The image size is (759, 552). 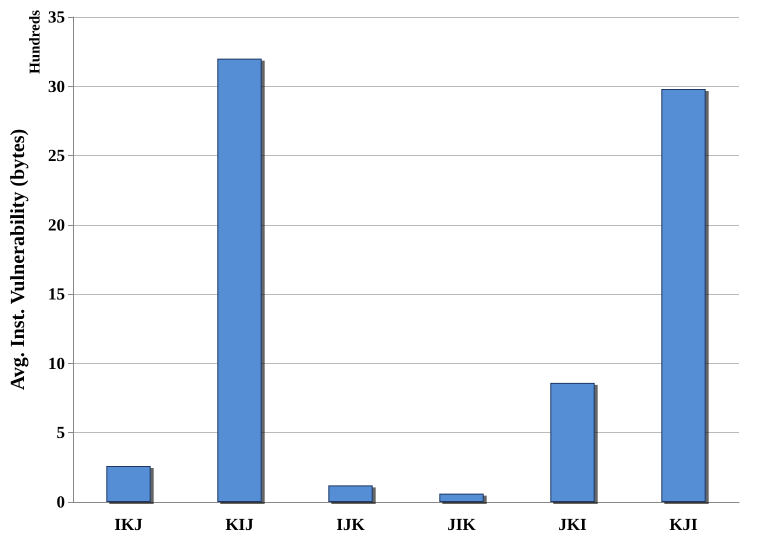 I want to click on x-tick-label: KIJ, so click(x=239, y=524).